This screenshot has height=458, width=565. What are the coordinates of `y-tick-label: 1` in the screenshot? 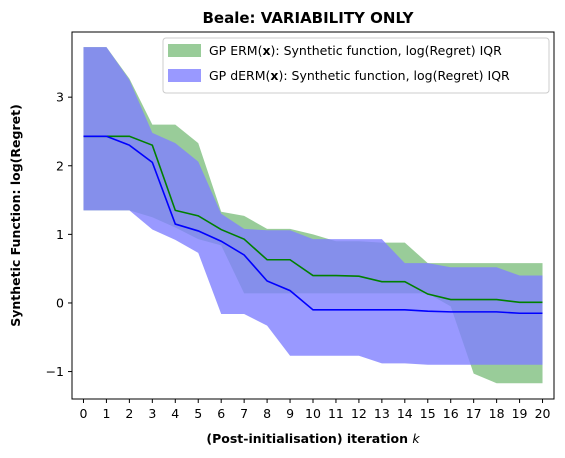 It's located at (60, 234).